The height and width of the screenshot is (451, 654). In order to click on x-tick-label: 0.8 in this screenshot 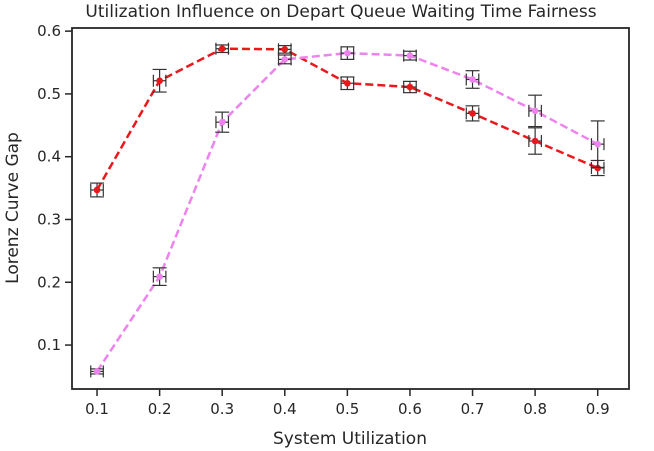, I will do `click(535, 409)`.